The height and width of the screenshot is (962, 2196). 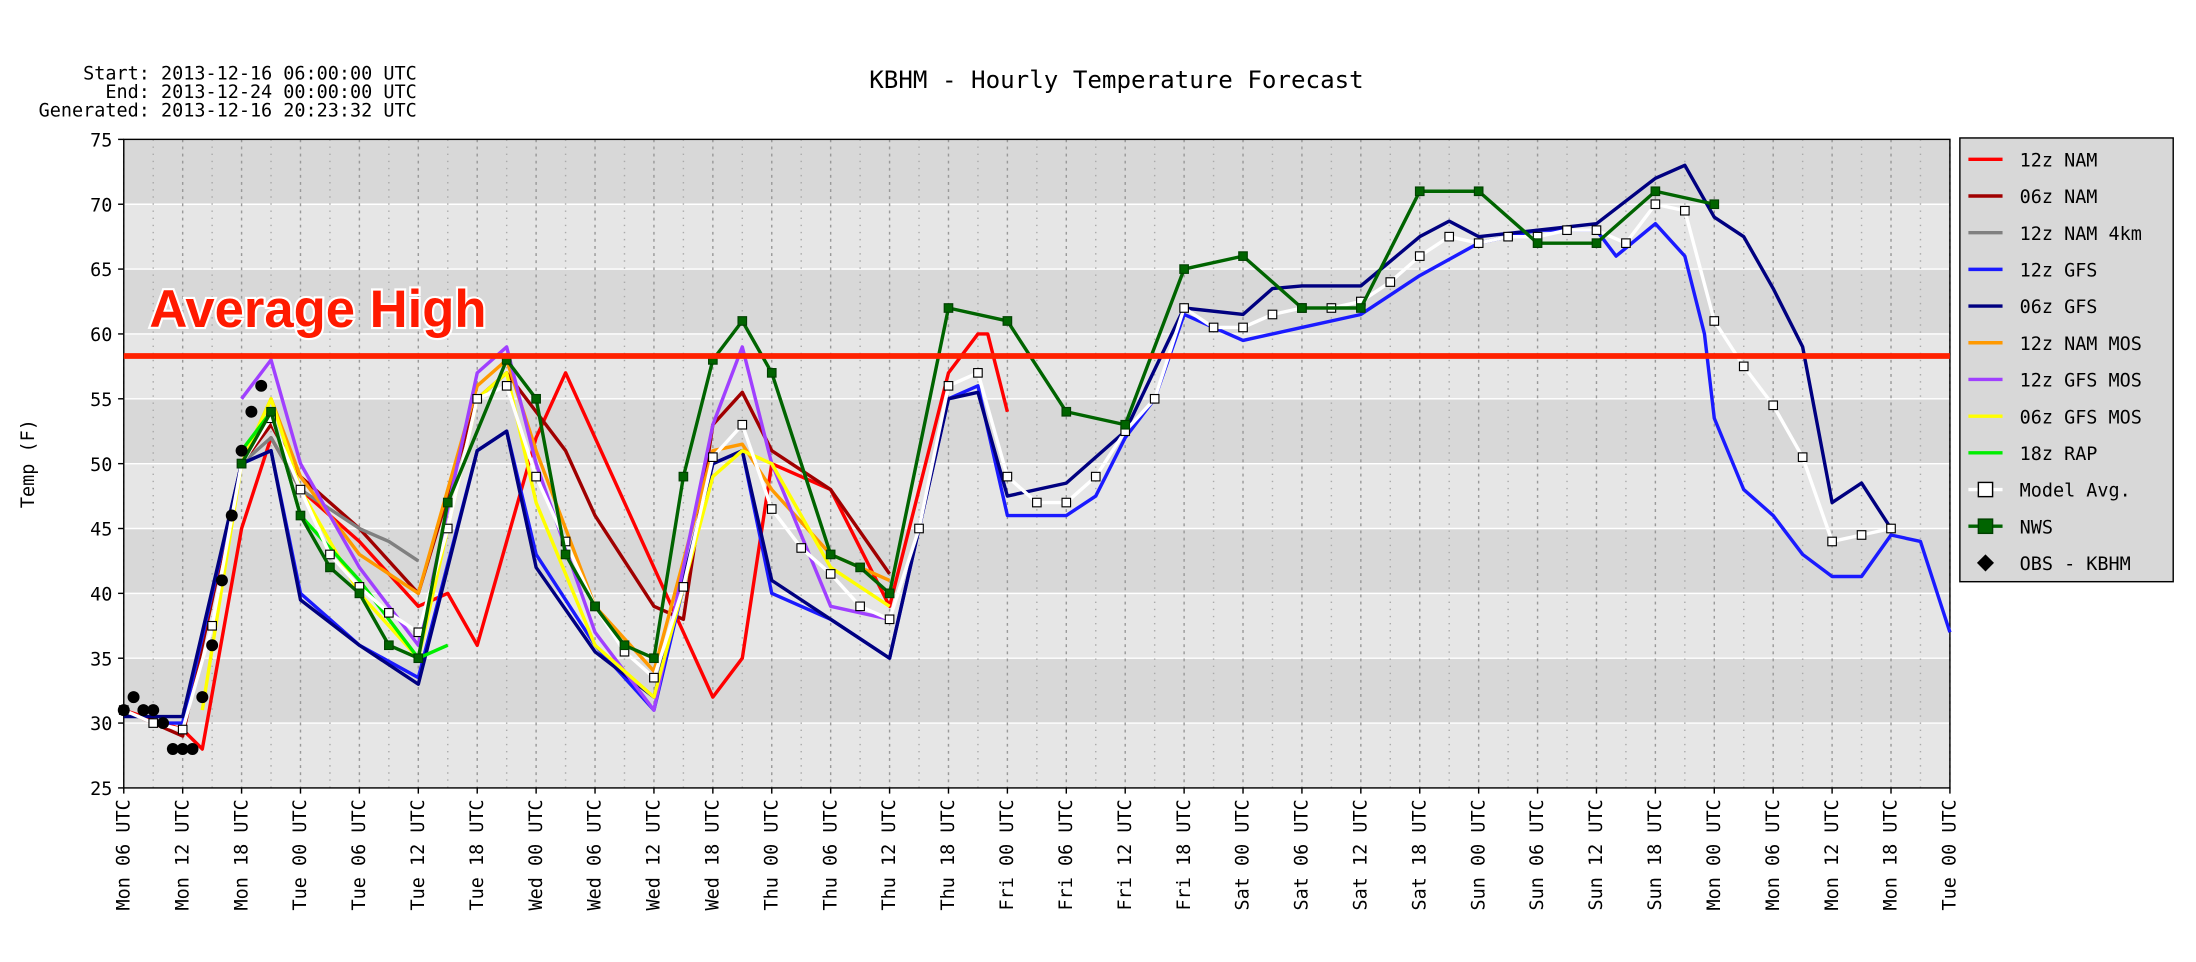 What do you see at coordinates (2081, 234) in the screenshot?
I see `legend-label: 12z NAM 4km` at bounding box center [2081, 234].